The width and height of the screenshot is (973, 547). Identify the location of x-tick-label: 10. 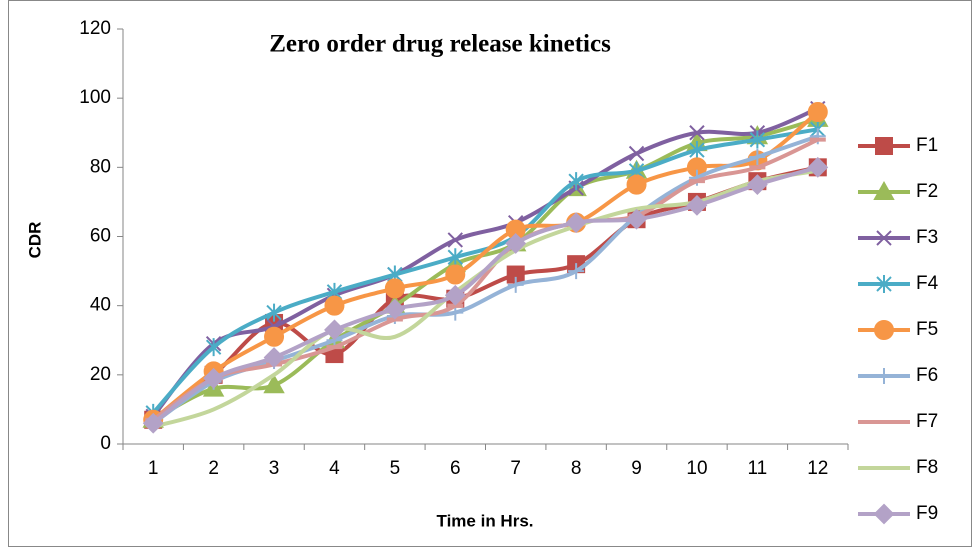
(696, 468).